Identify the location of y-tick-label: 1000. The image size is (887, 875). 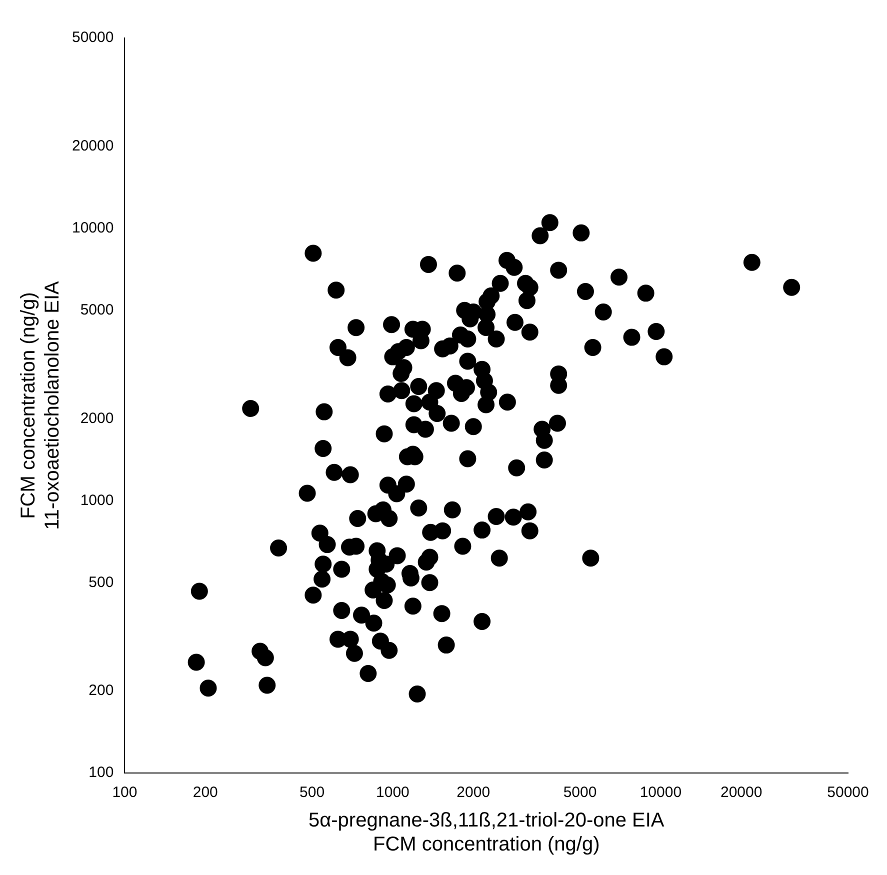
(97, 500).